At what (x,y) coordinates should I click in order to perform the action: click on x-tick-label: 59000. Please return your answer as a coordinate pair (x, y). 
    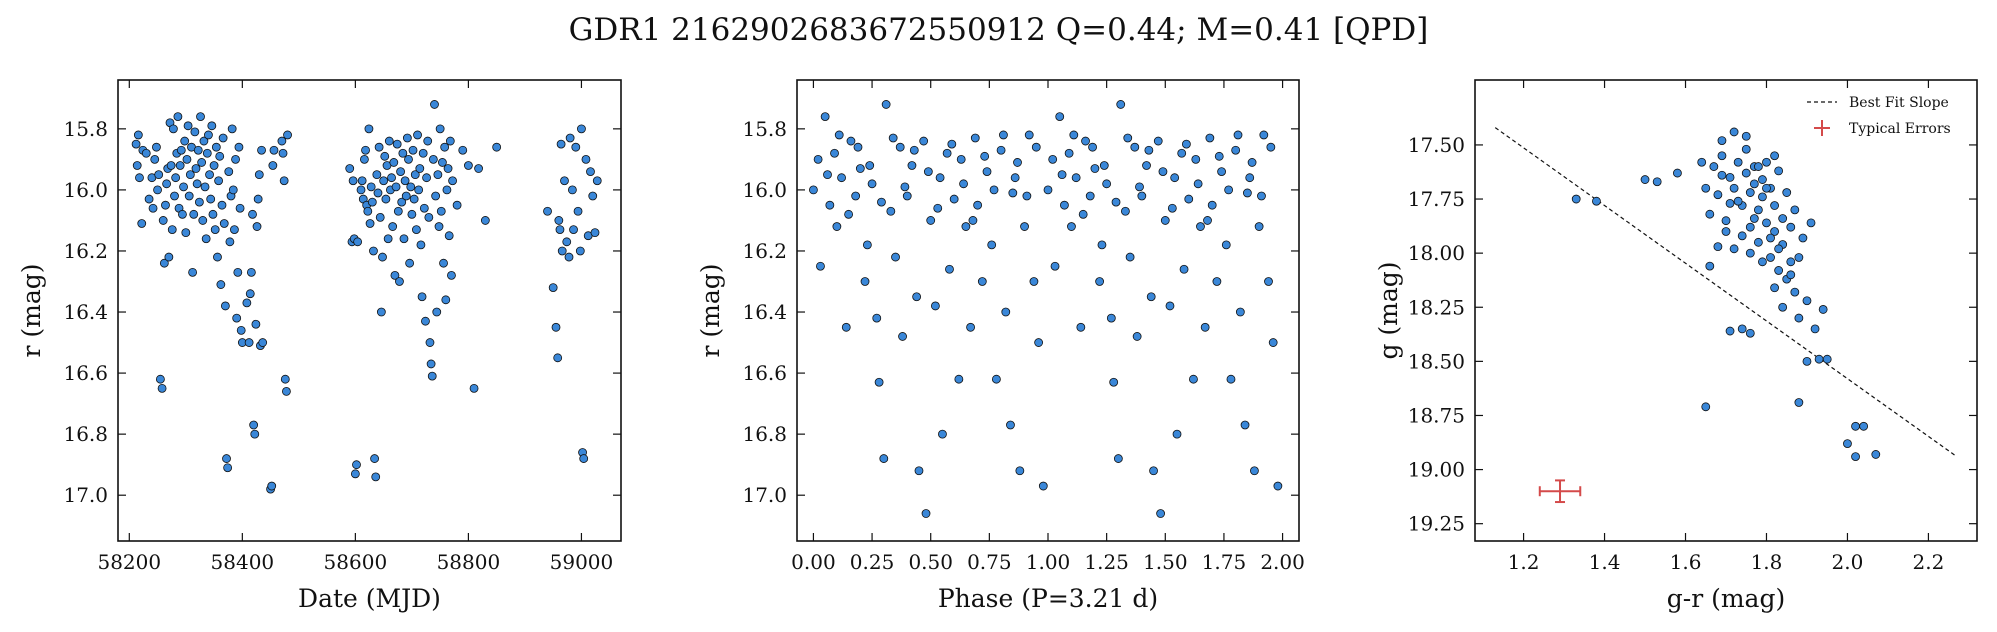
    Looking at the image, I should click on (582, 562).